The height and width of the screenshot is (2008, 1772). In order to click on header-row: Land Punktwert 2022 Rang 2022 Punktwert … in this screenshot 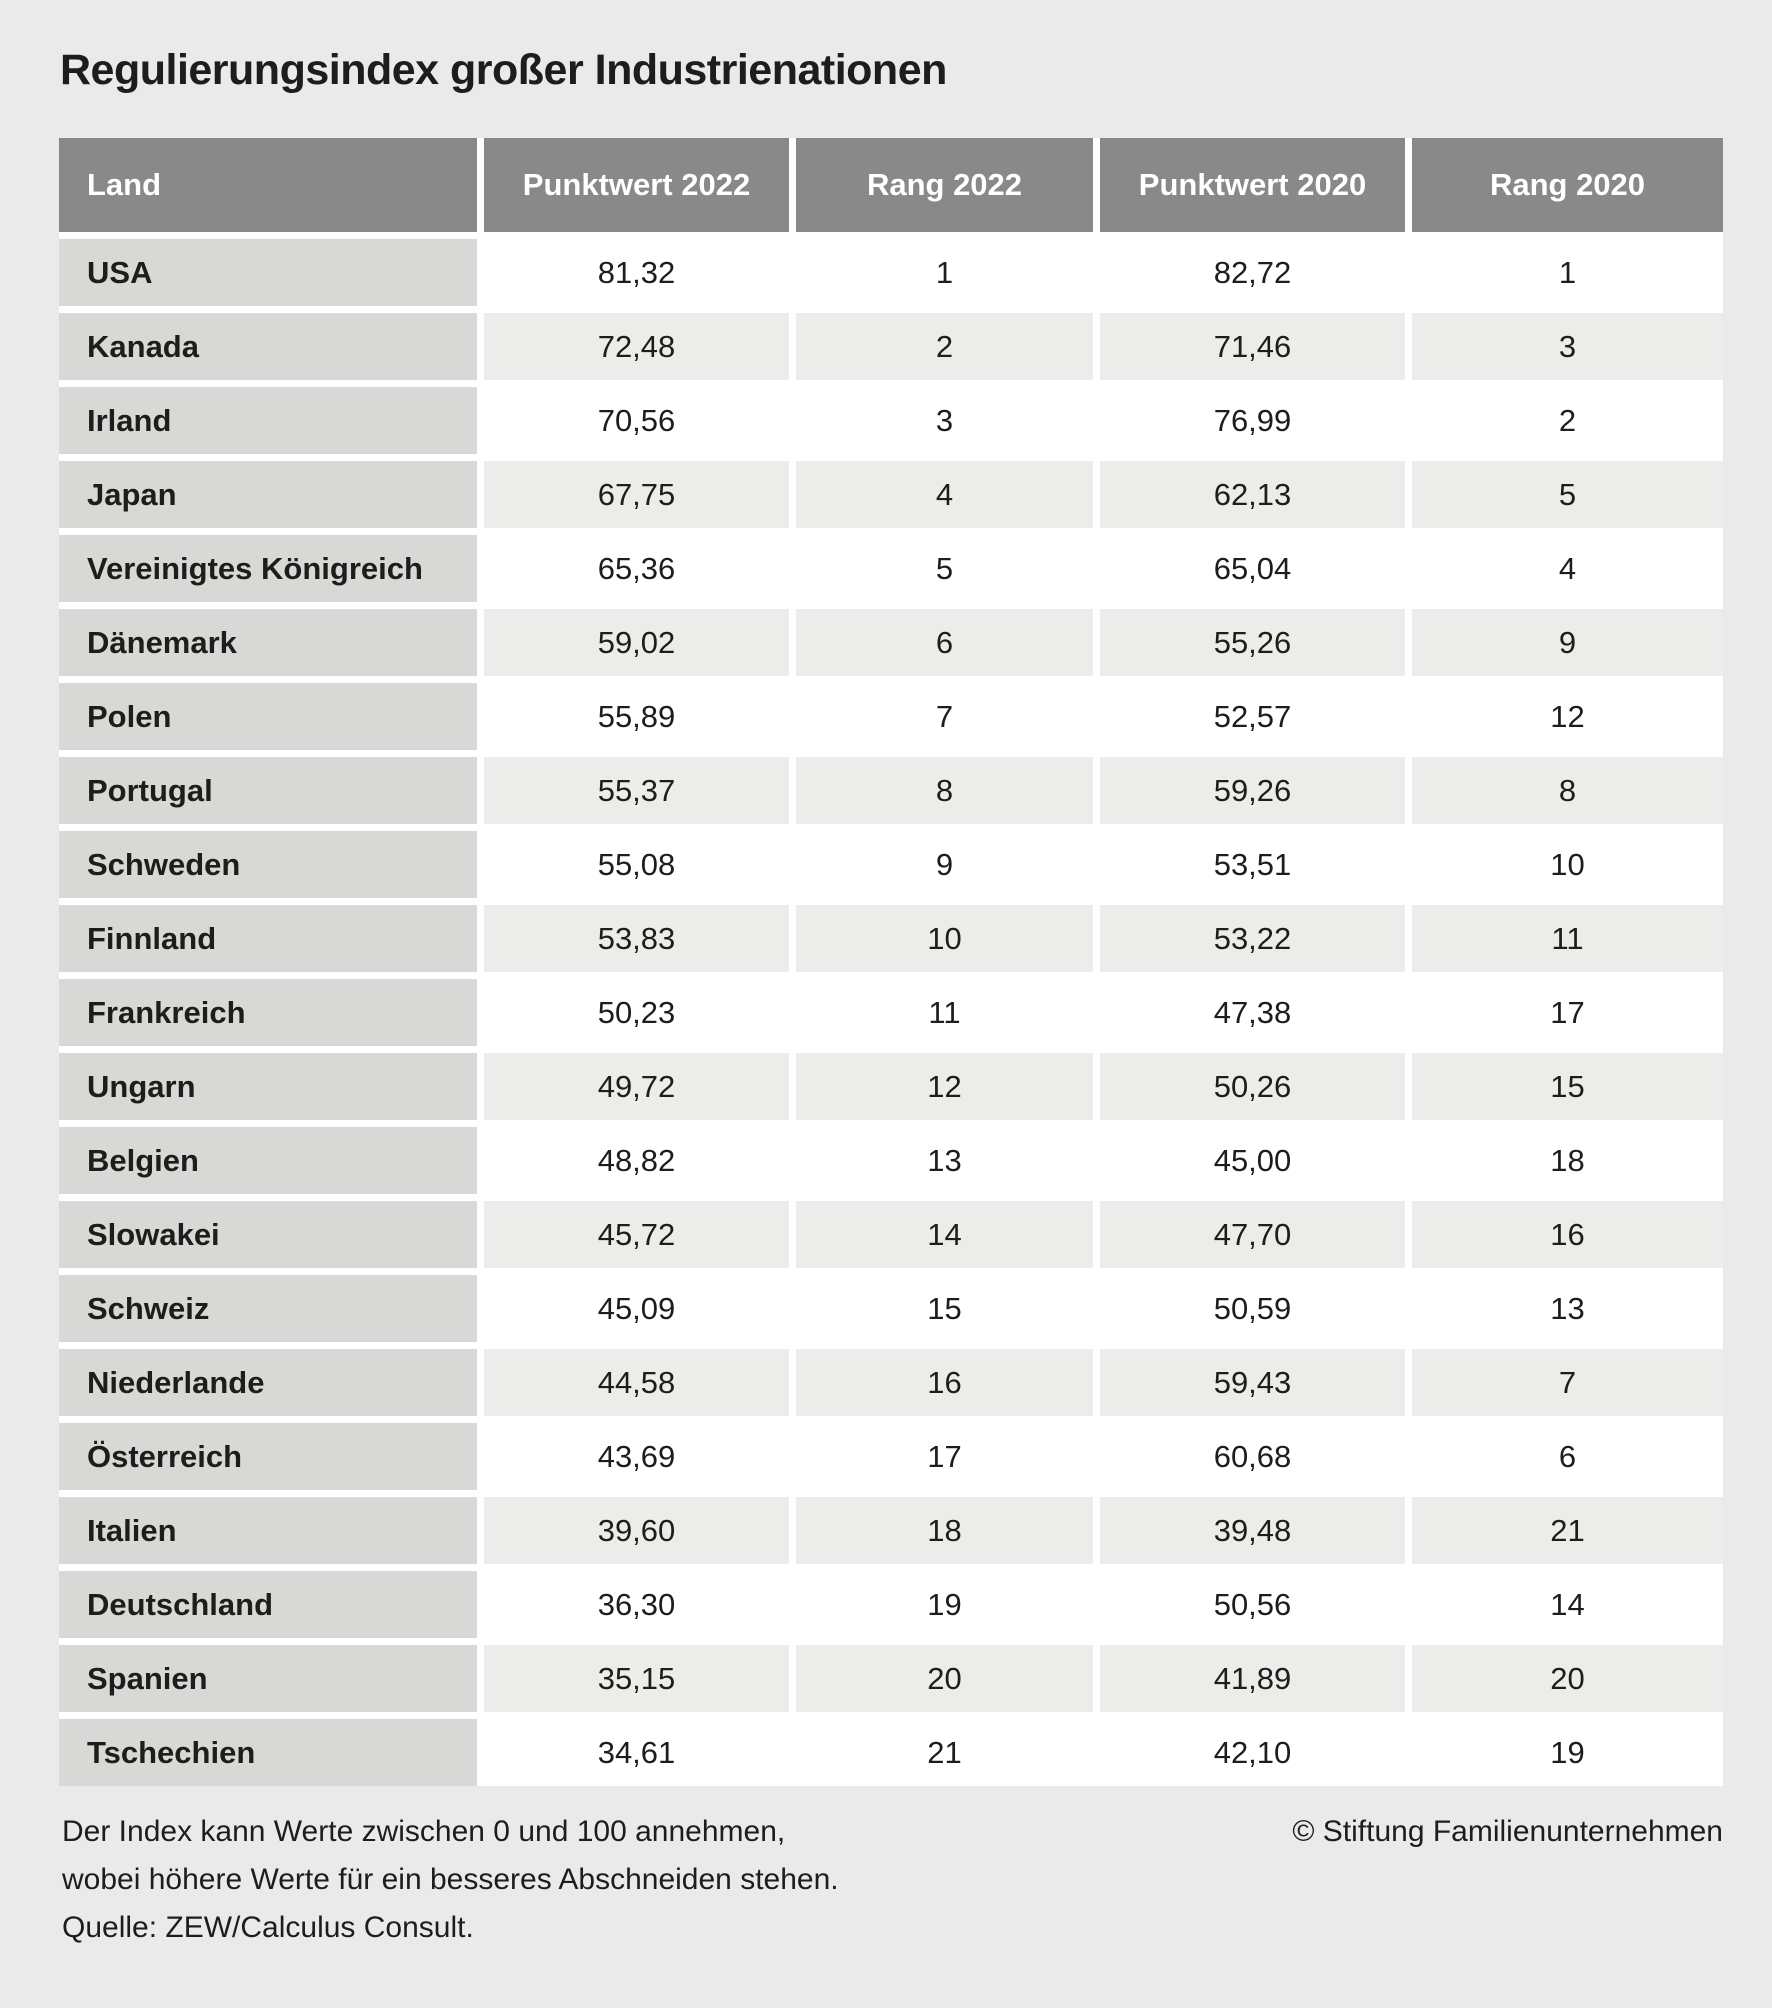, I will do `click(891, 188)`.